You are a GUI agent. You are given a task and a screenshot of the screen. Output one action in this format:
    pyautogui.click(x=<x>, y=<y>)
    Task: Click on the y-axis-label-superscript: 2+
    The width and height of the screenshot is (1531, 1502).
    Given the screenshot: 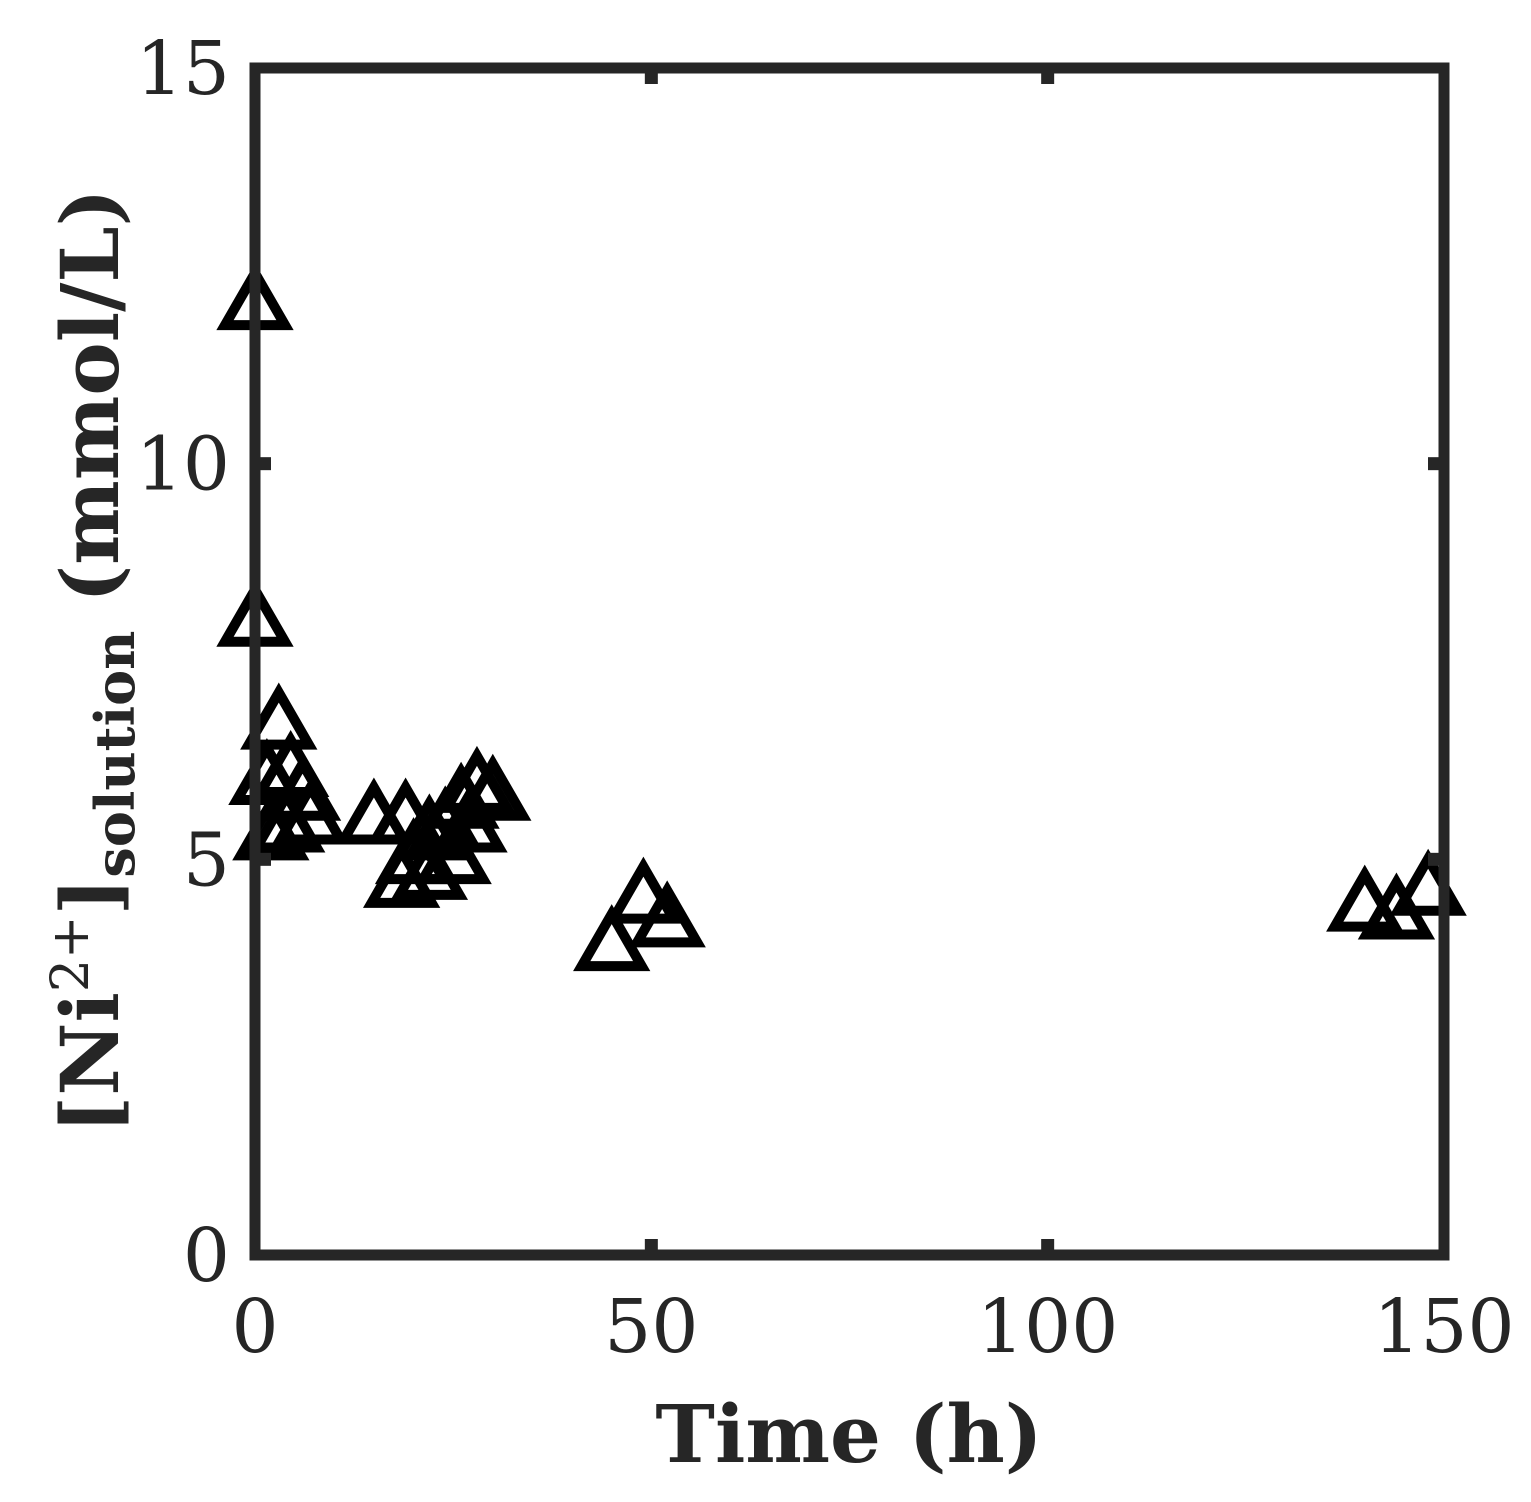 What is the action you would take?
    pyautogui.click(x=71, y=953)
    